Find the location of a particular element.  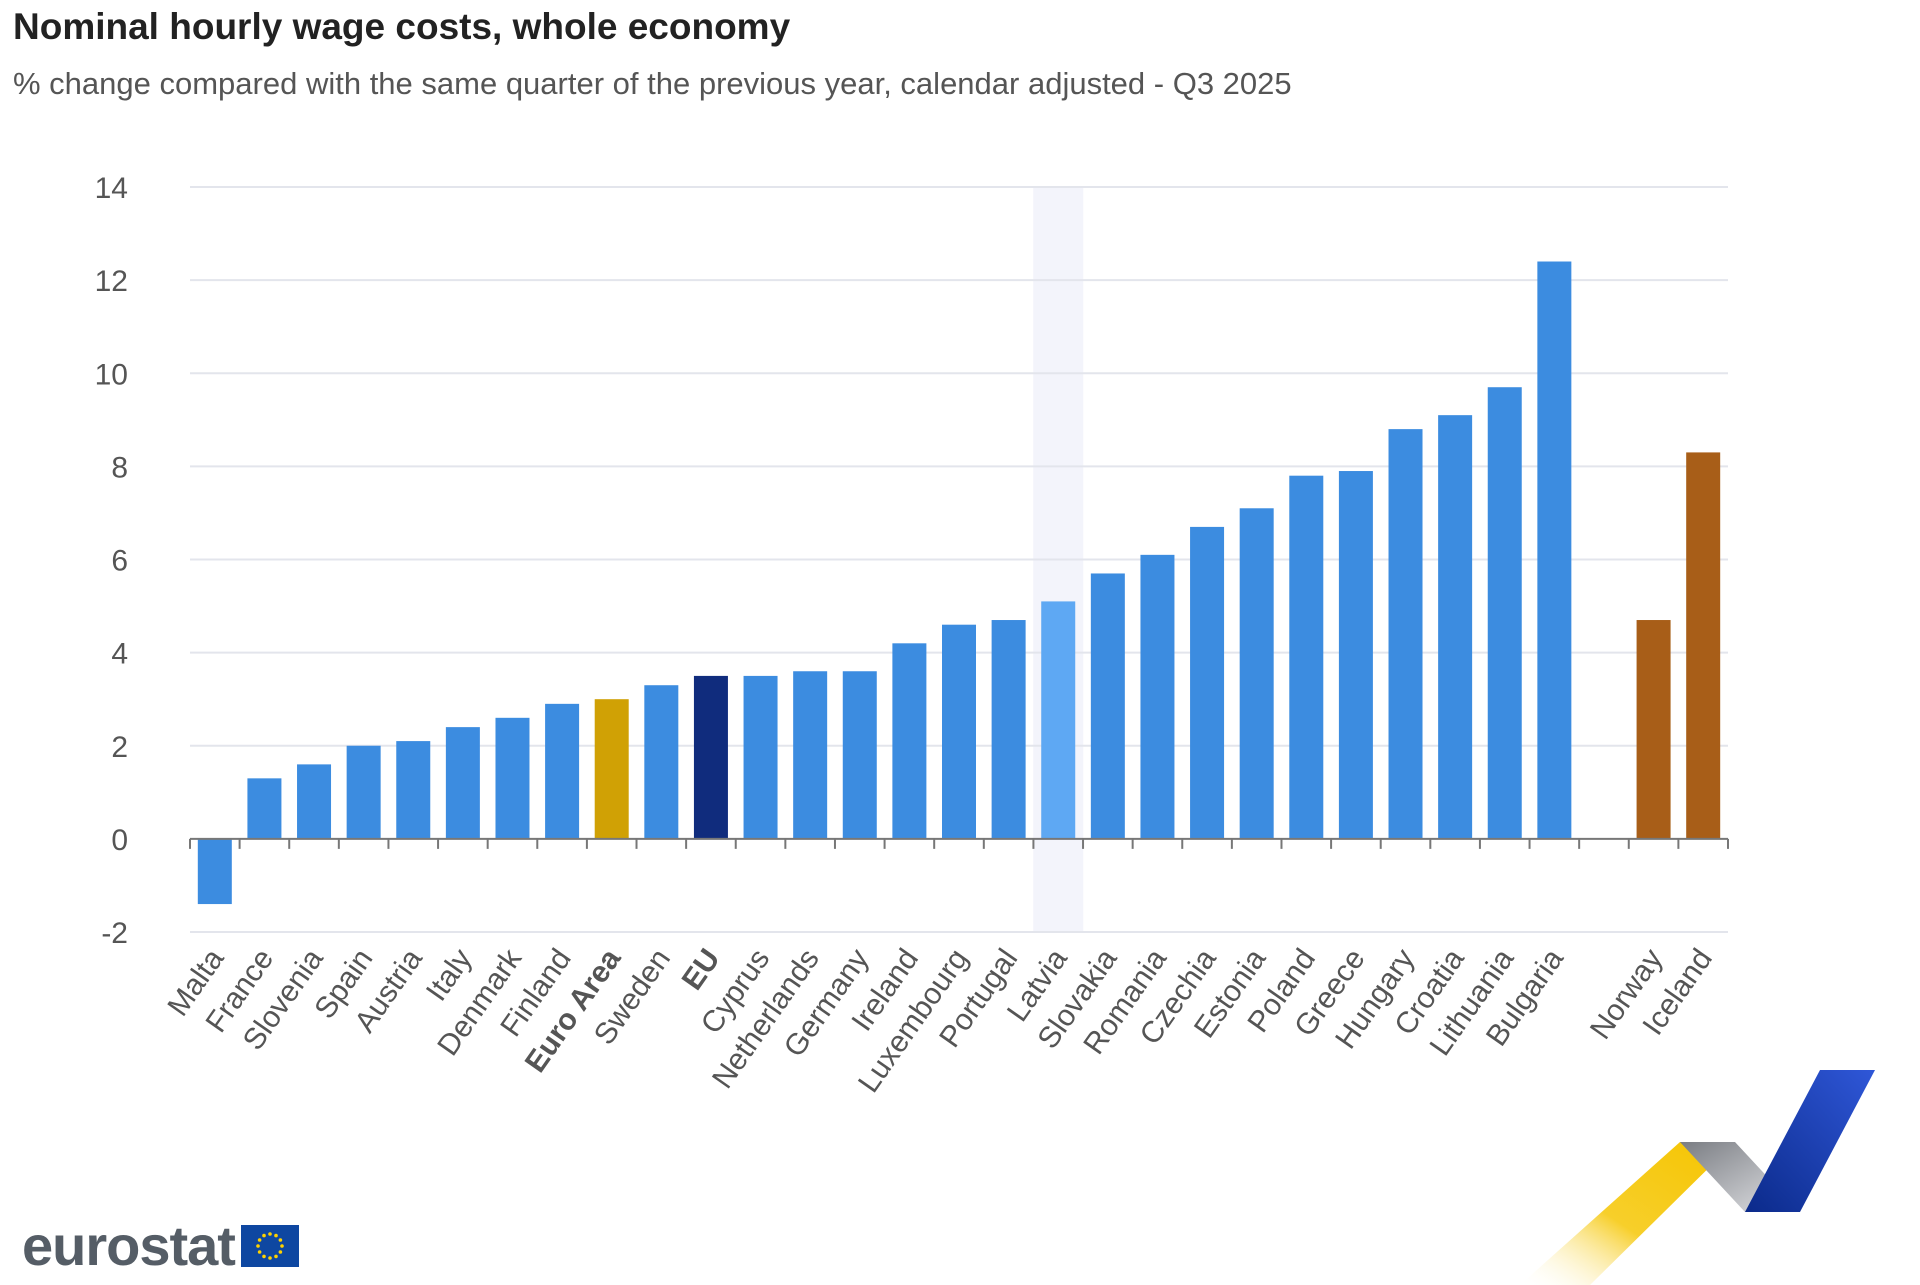

ribbon-yellow is located at coordinates (1627, 1213).